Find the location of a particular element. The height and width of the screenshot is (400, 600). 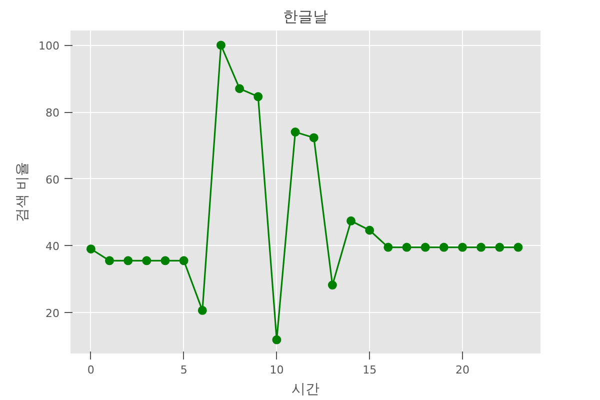

y-tick-label: 100 is located at coordinates (49, 46).